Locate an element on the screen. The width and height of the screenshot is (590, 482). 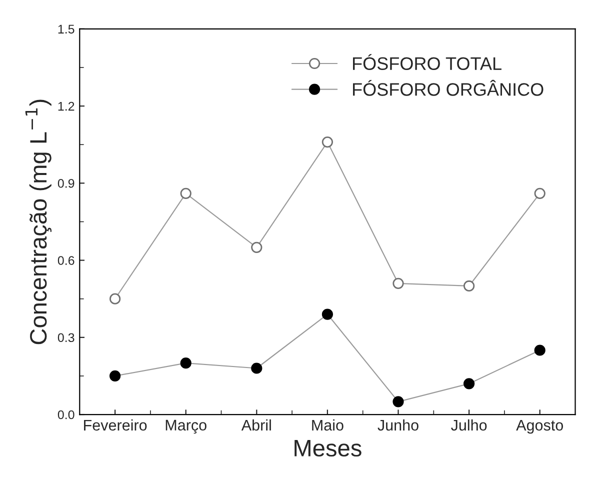
x-tick-label: Fevereiro is located at coordinates (115, 425).